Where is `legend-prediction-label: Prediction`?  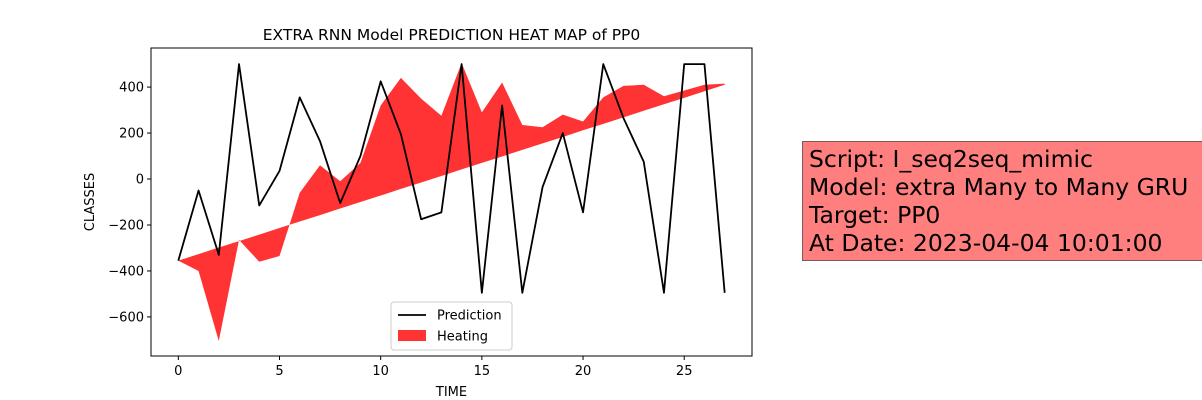 legend-prediction-label: Prediction is located at coordinates (469, 316).